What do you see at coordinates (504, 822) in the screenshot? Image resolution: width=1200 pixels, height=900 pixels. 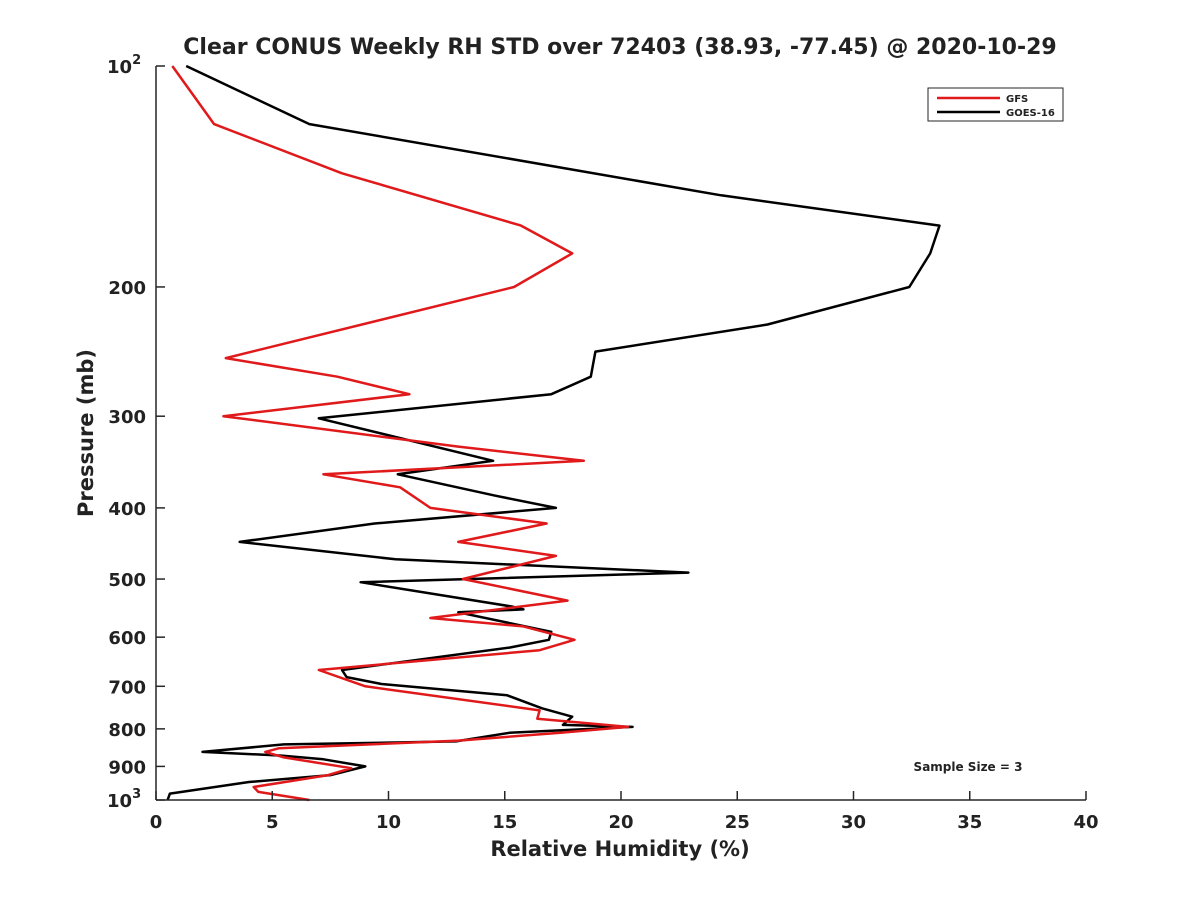 I see `x-tick-label: 15` at bounding box center [504, 822].